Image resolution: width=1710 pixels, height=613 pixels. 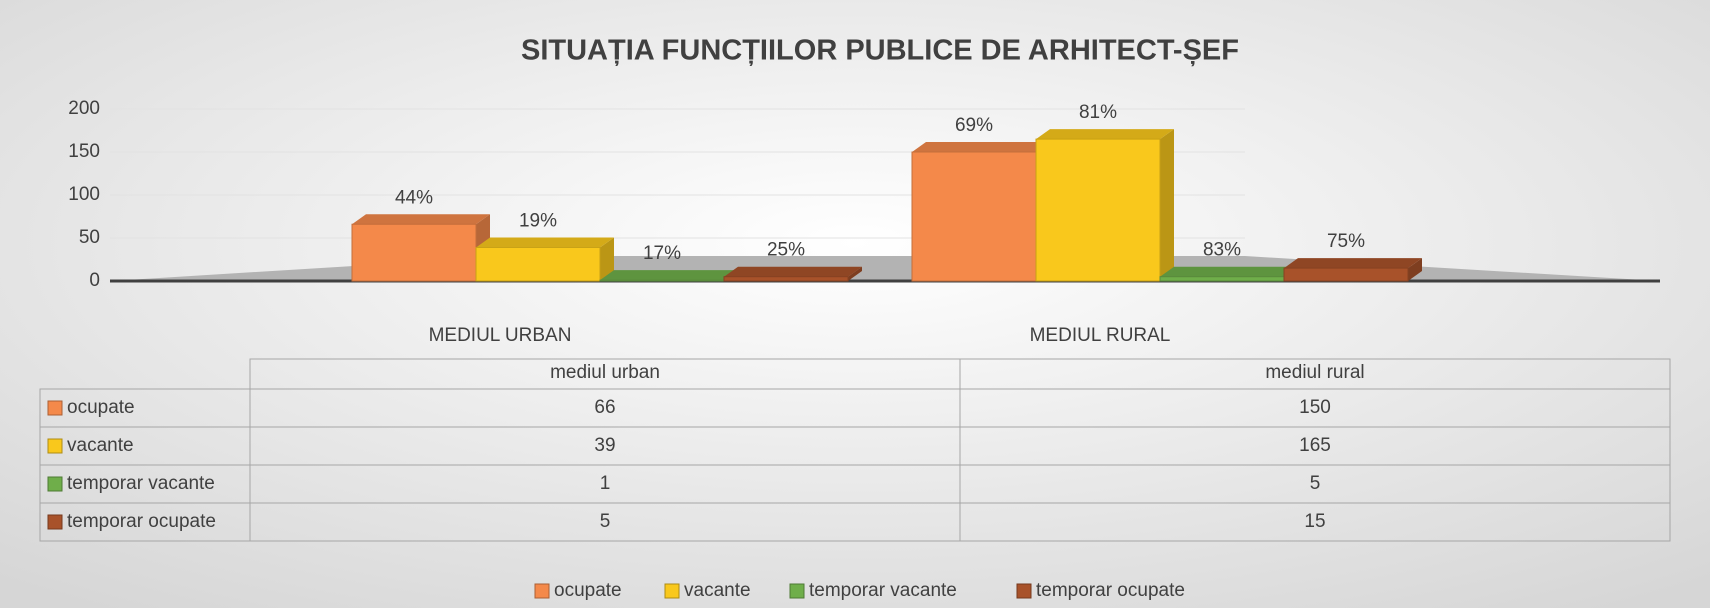 I want to click on legend-label: temporar ocupate, so click(x=1110, y=590).